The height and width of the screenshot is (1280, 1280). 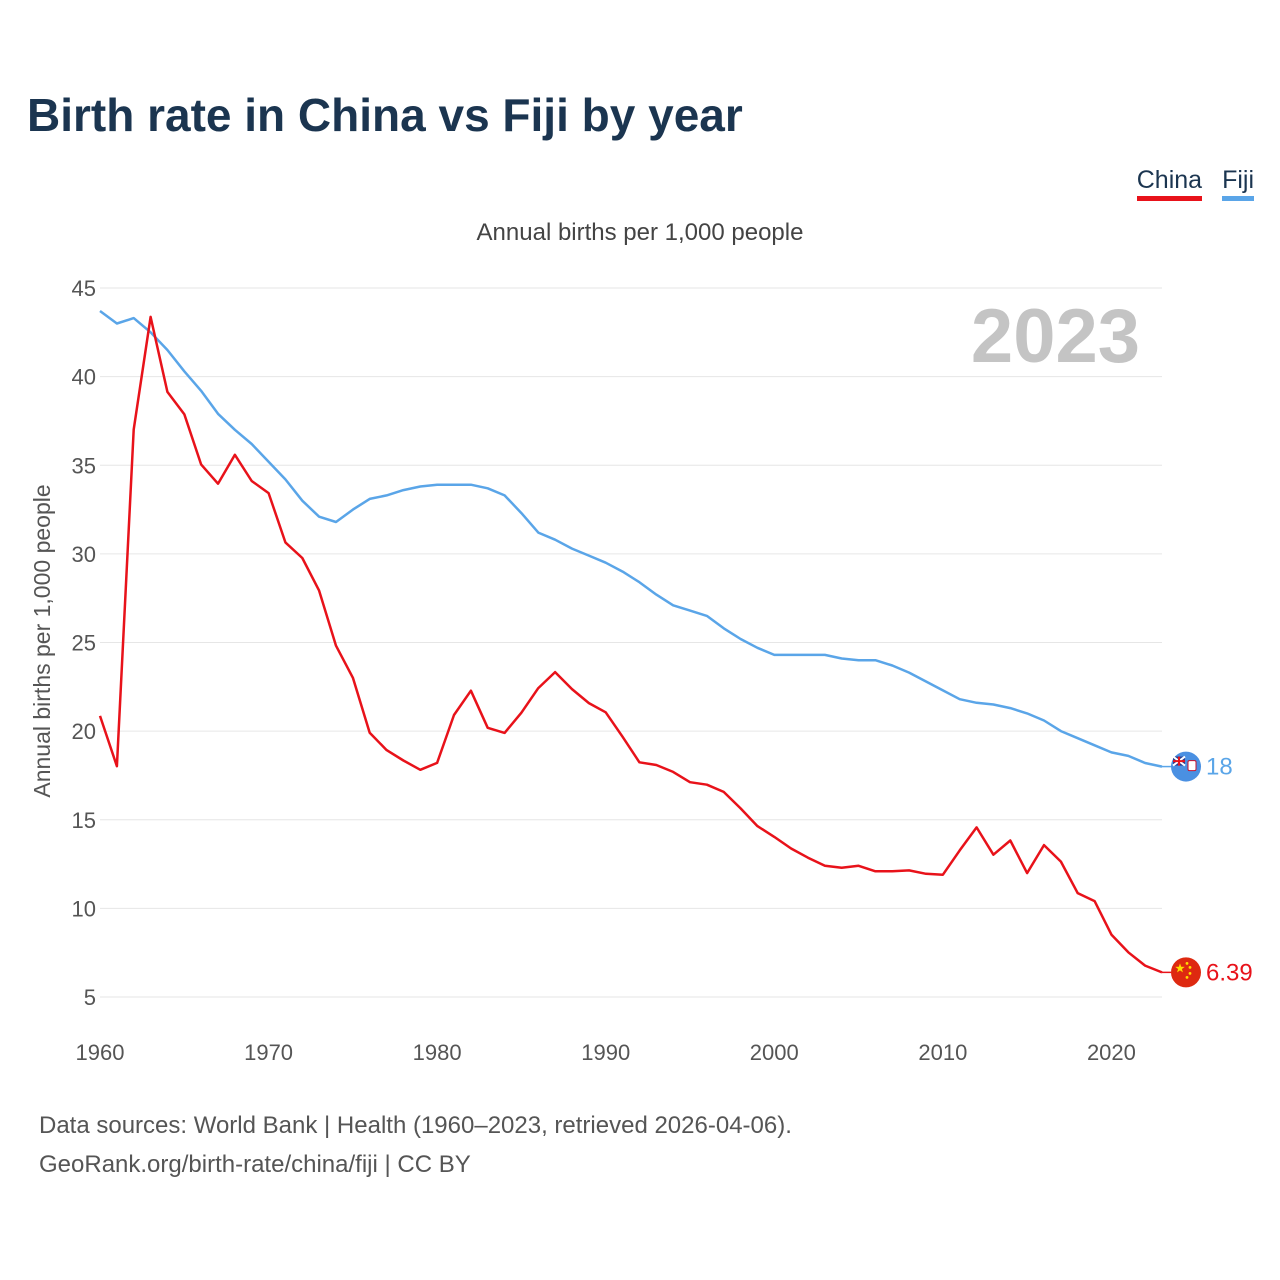 I want to click on end-value-label: 6.39, so click(x=1229, y=972).